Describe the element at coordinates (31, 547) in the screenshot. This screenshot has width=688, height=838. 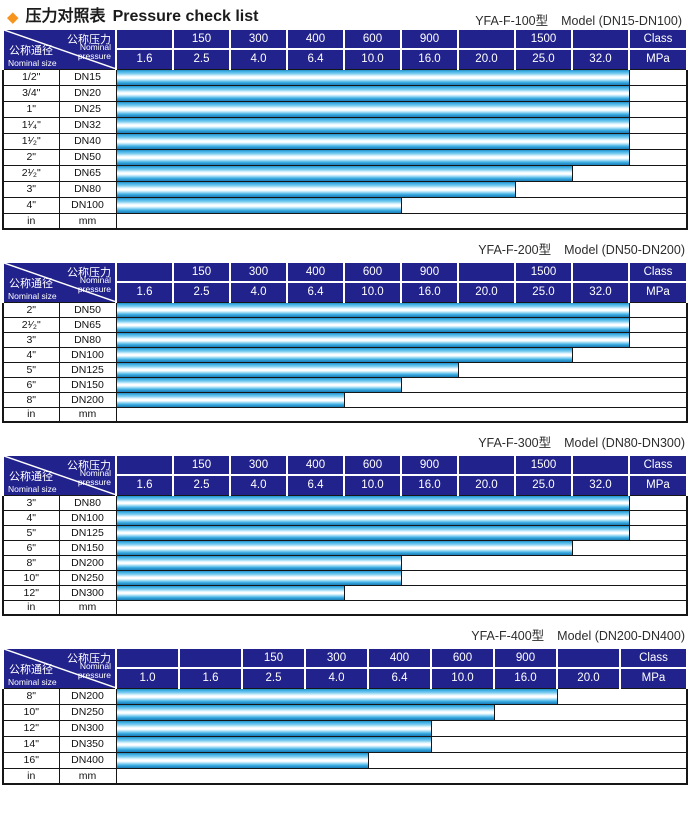
I see `size-inch-cell: 6"` at that location.